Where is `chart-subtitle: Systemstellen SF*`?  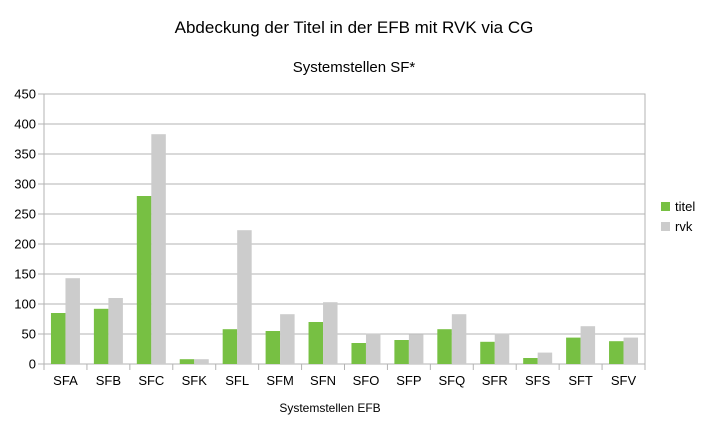 chart-subtitle: Systemstellen SF* is located at coordinates (354, 67).